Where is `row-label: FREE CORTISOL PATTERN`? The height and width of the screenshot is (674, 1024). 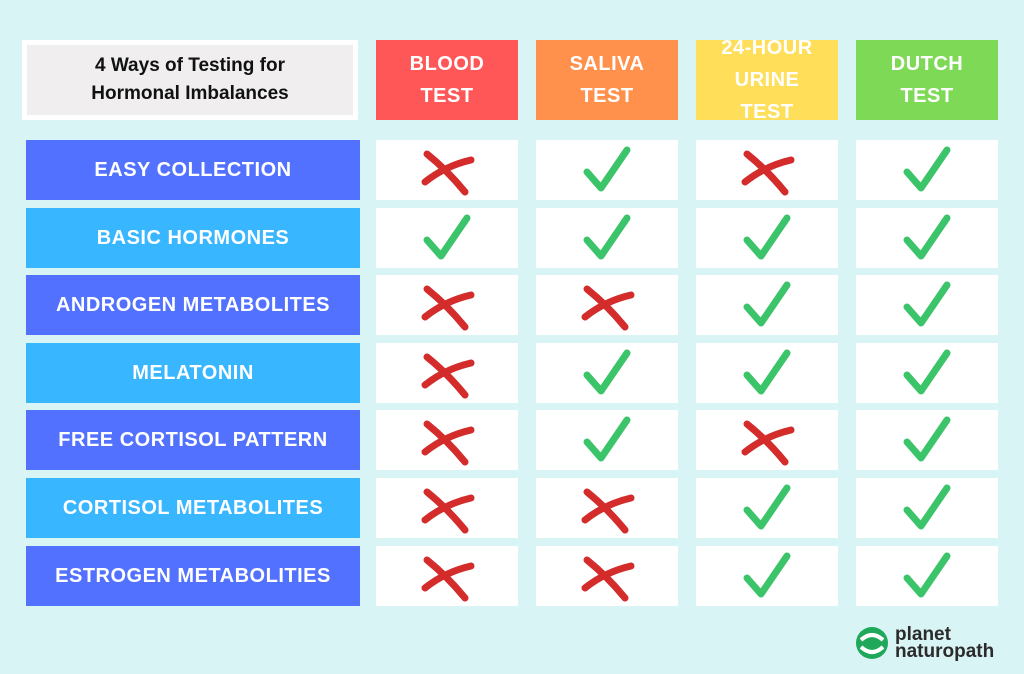 row-label: FREE CORTISOL PATTERN is located at coordinates (193, 440).